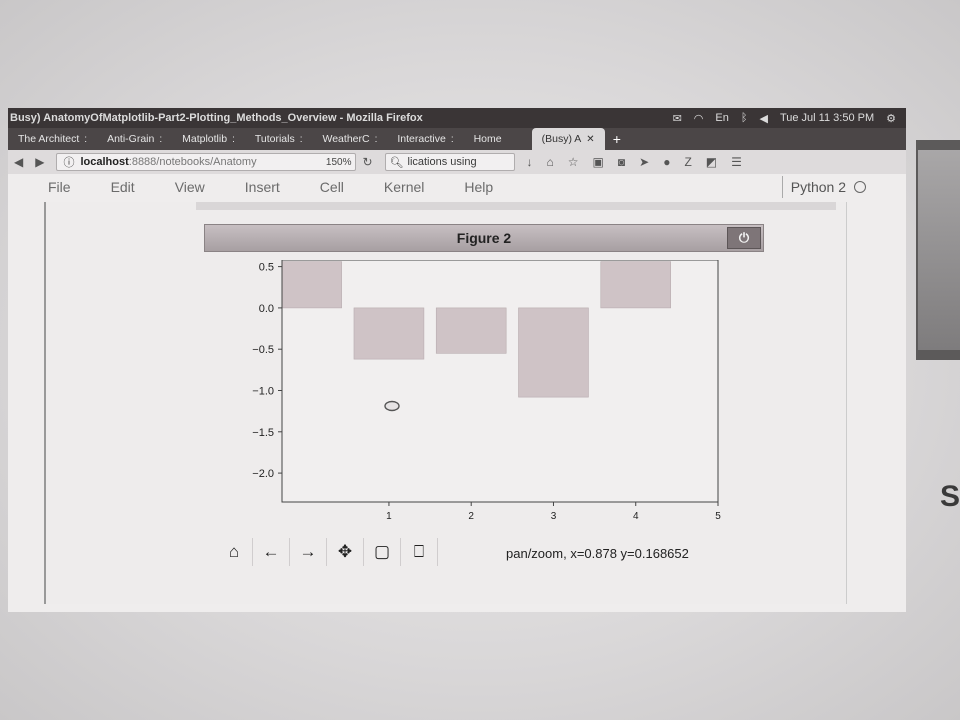  I want to click on bookmark-star-icon: ☆, so click(573, 162).